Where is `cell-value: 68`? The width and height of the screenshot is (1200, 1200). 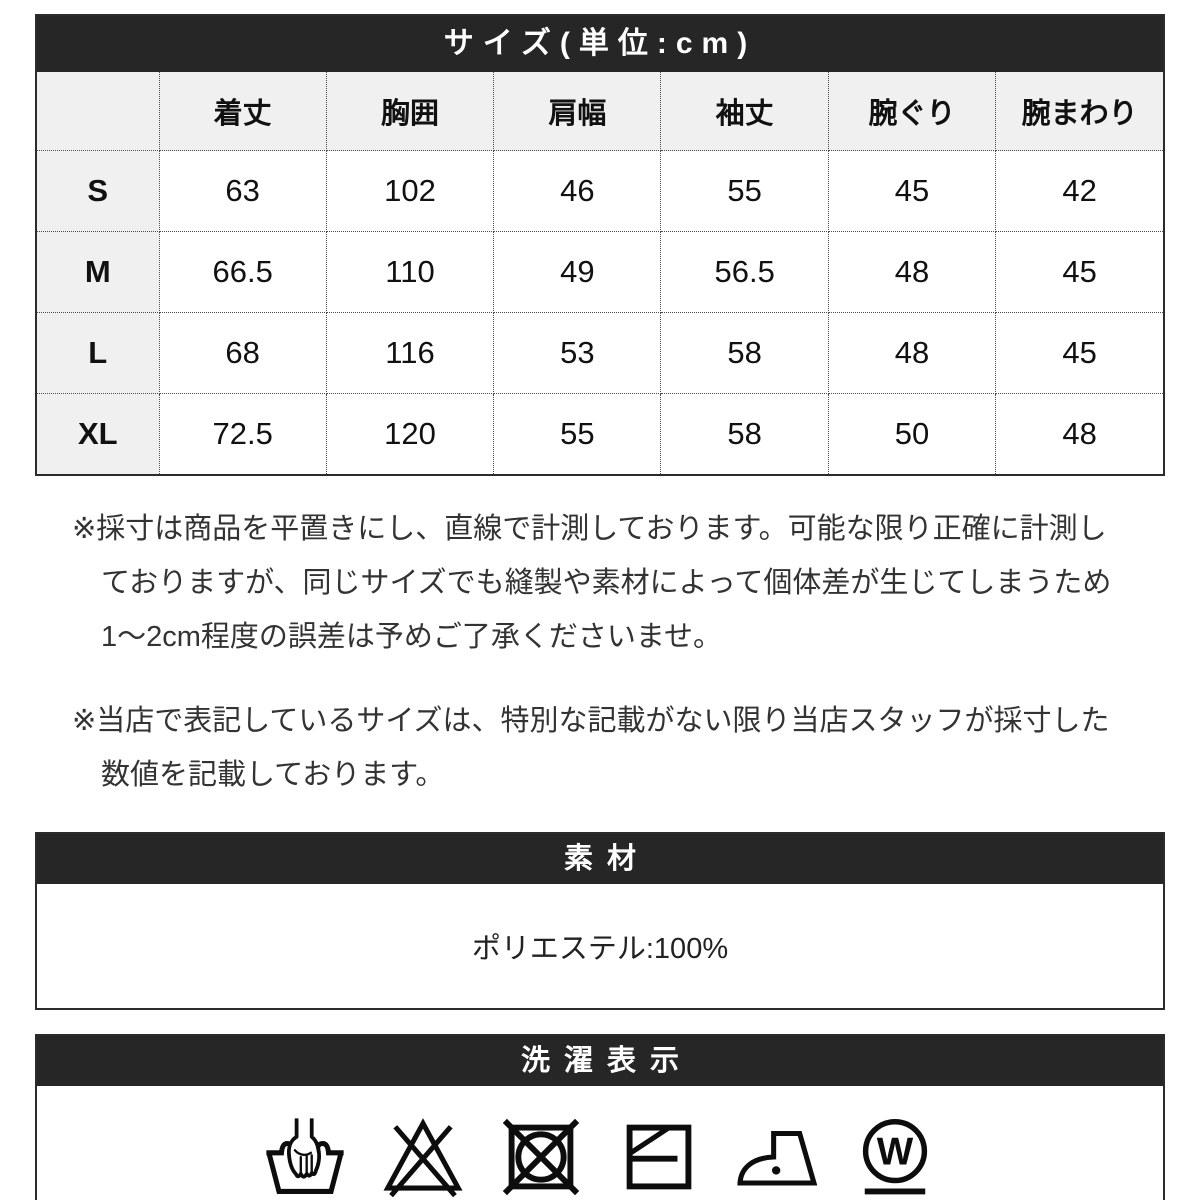
cell-value: 68 is located at coordinates (242, 353).